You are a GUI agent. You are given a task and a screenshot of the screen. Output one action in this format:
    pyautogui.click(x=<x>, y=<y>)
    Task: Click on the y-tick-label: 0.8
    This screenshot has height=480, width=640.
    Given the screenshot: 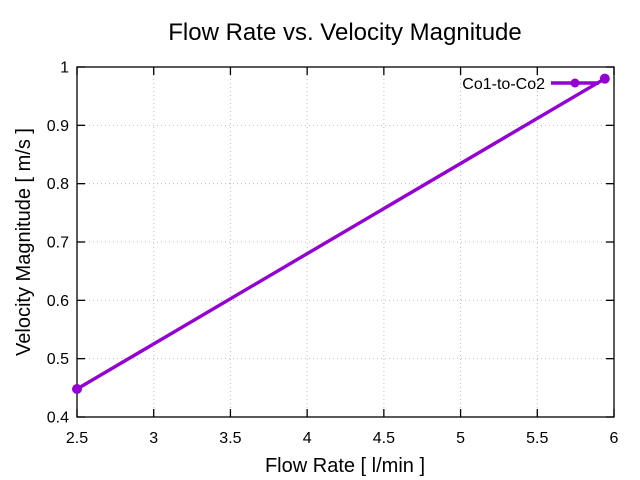 What is the action you would take?
    pyautogui.click(x=58, y=184)
    